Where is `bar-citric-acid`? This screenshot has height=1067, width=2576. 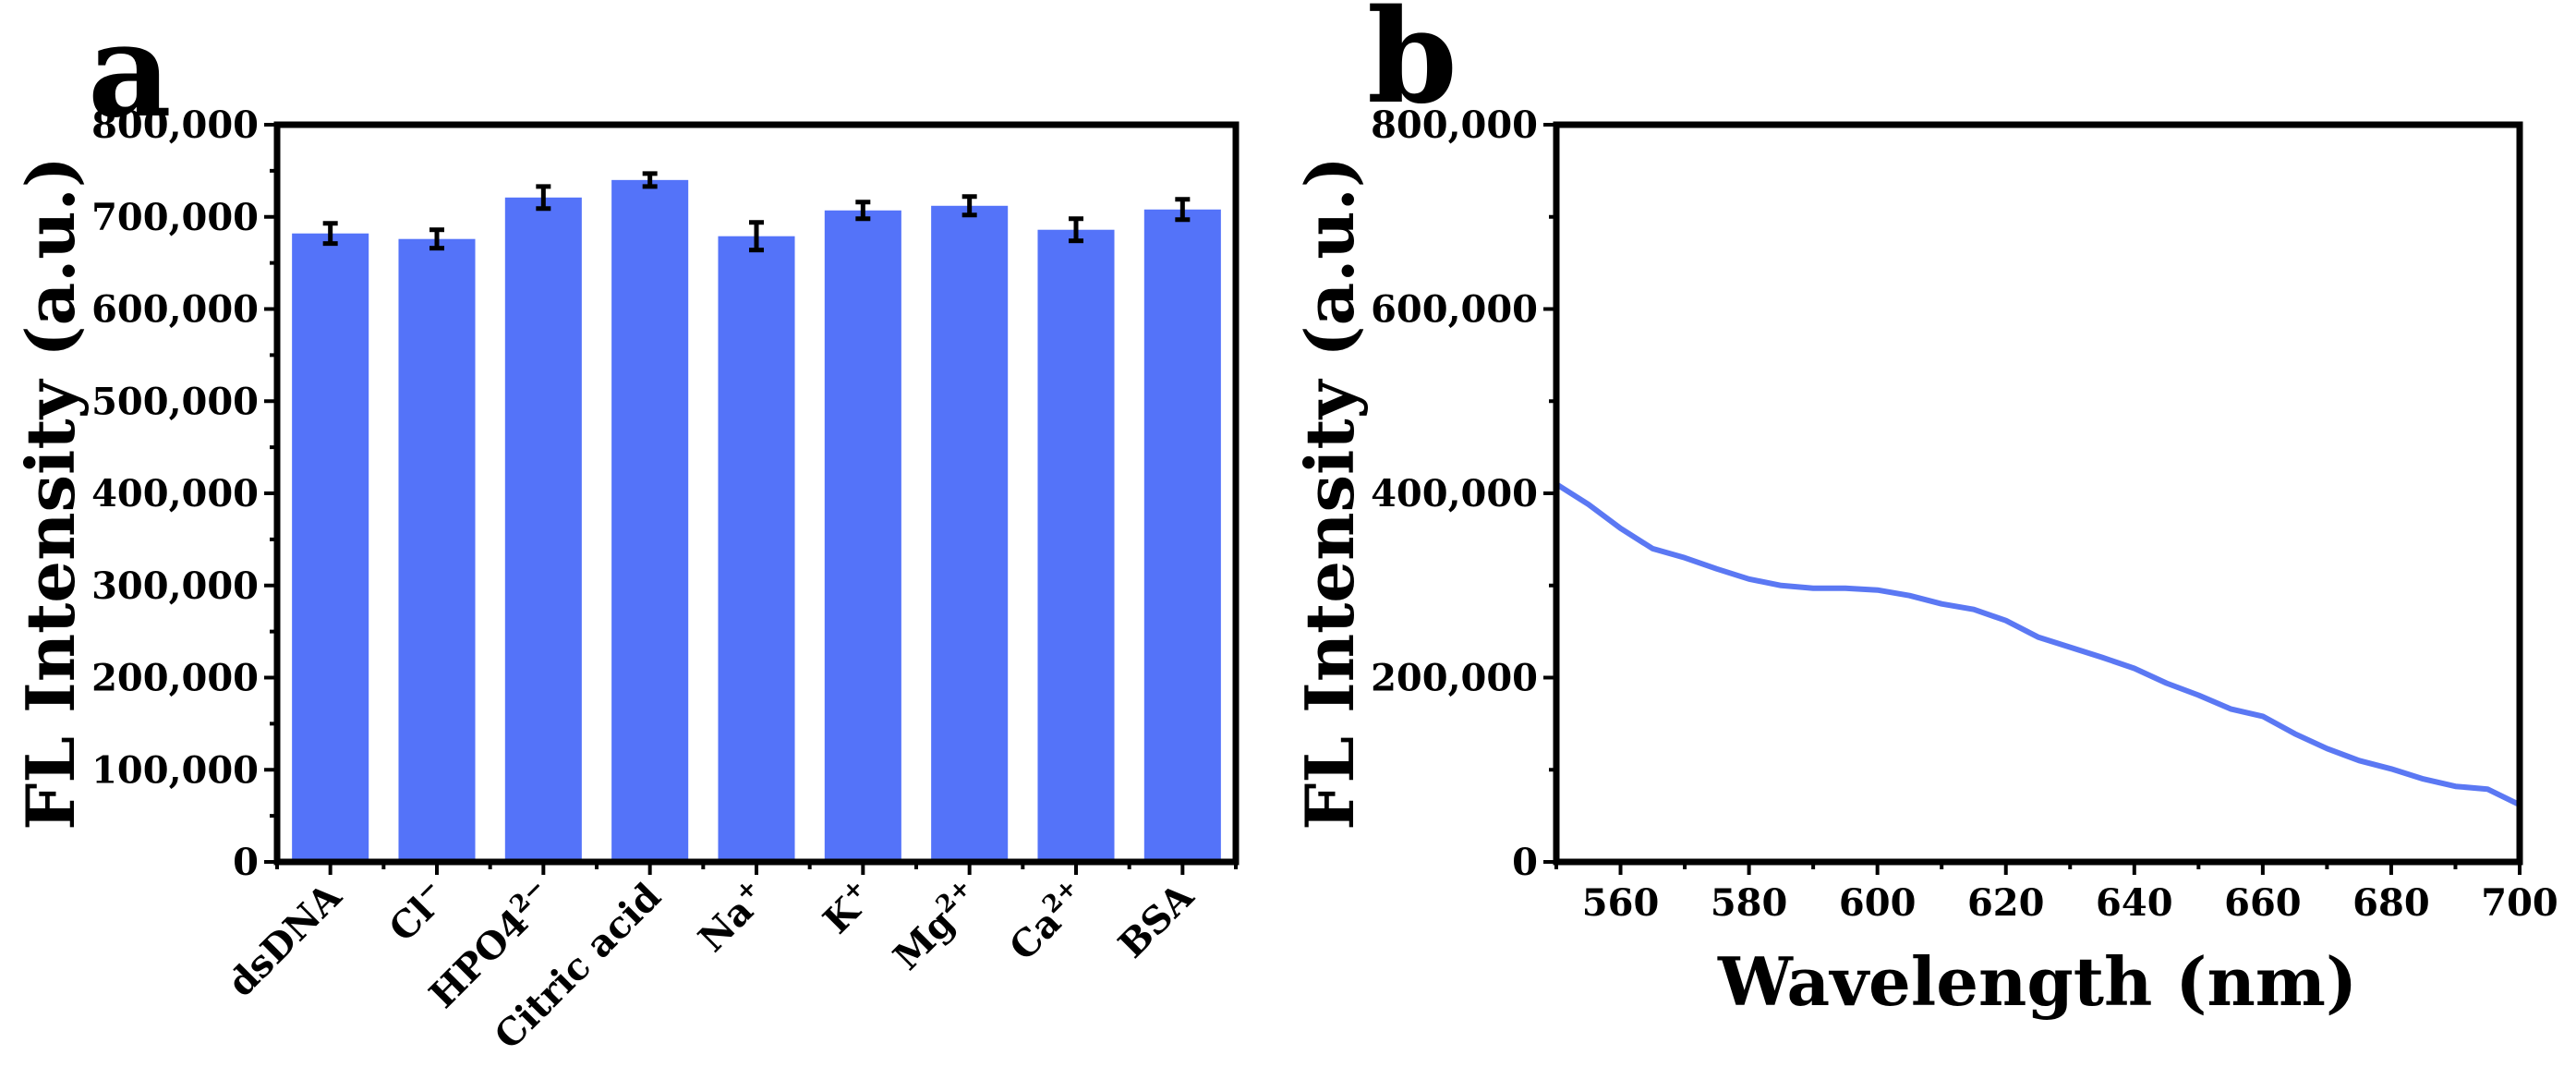
bar-citric-acid is located at coordinates (650, 521).